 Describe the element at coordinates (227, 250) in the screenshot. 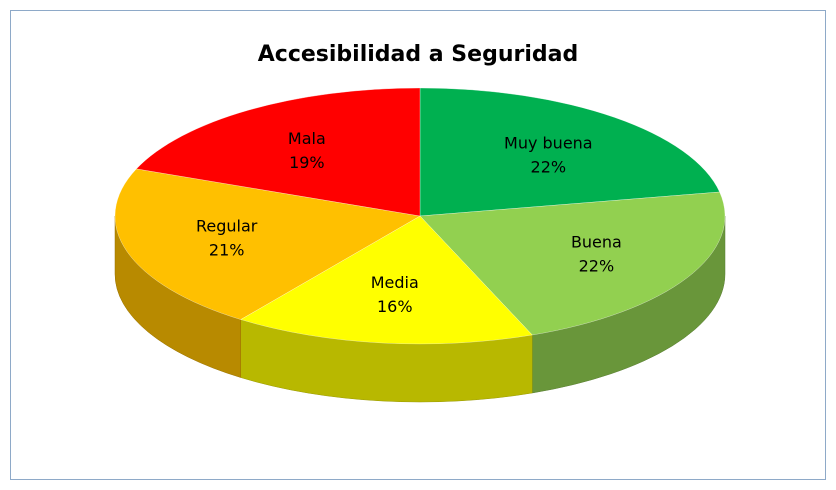

I see `slice-value-label: 21%` at that location.